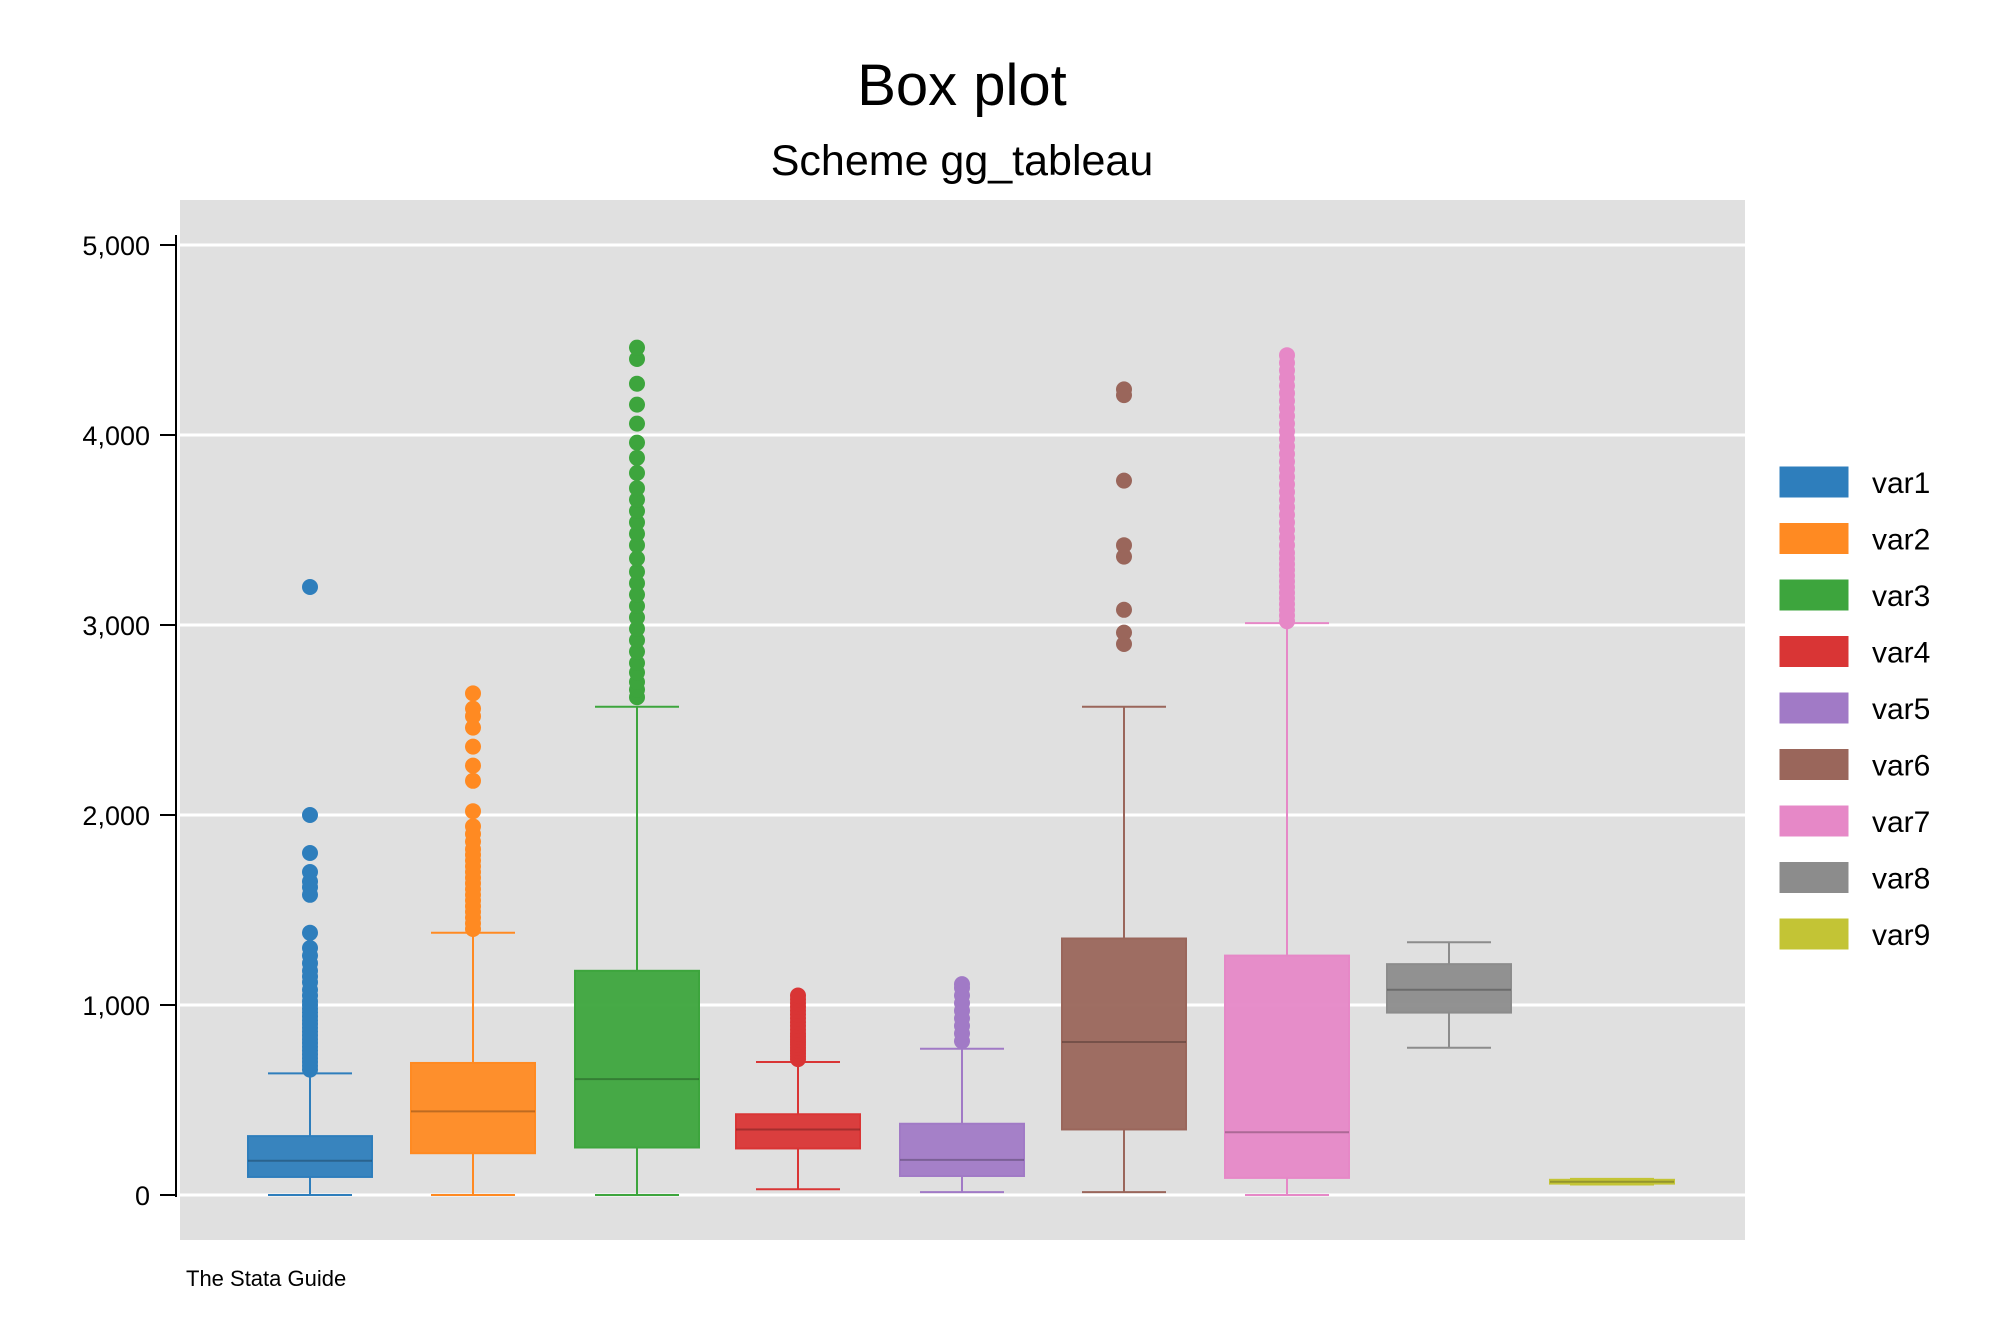 The width and height of the screenshot is (2000, 1333). What do you see at coordinates (1814, 708) in the screenshot?
I see `legend-swatch-var5` at bounding box center [1814, 708].